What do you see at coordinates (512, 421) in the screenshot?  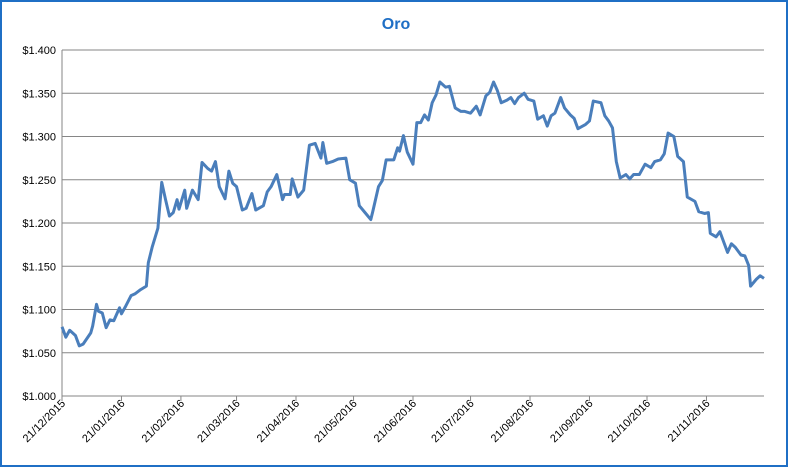 I see `x-tick-label: 21/08/2016` at bounding box center [512, 421].